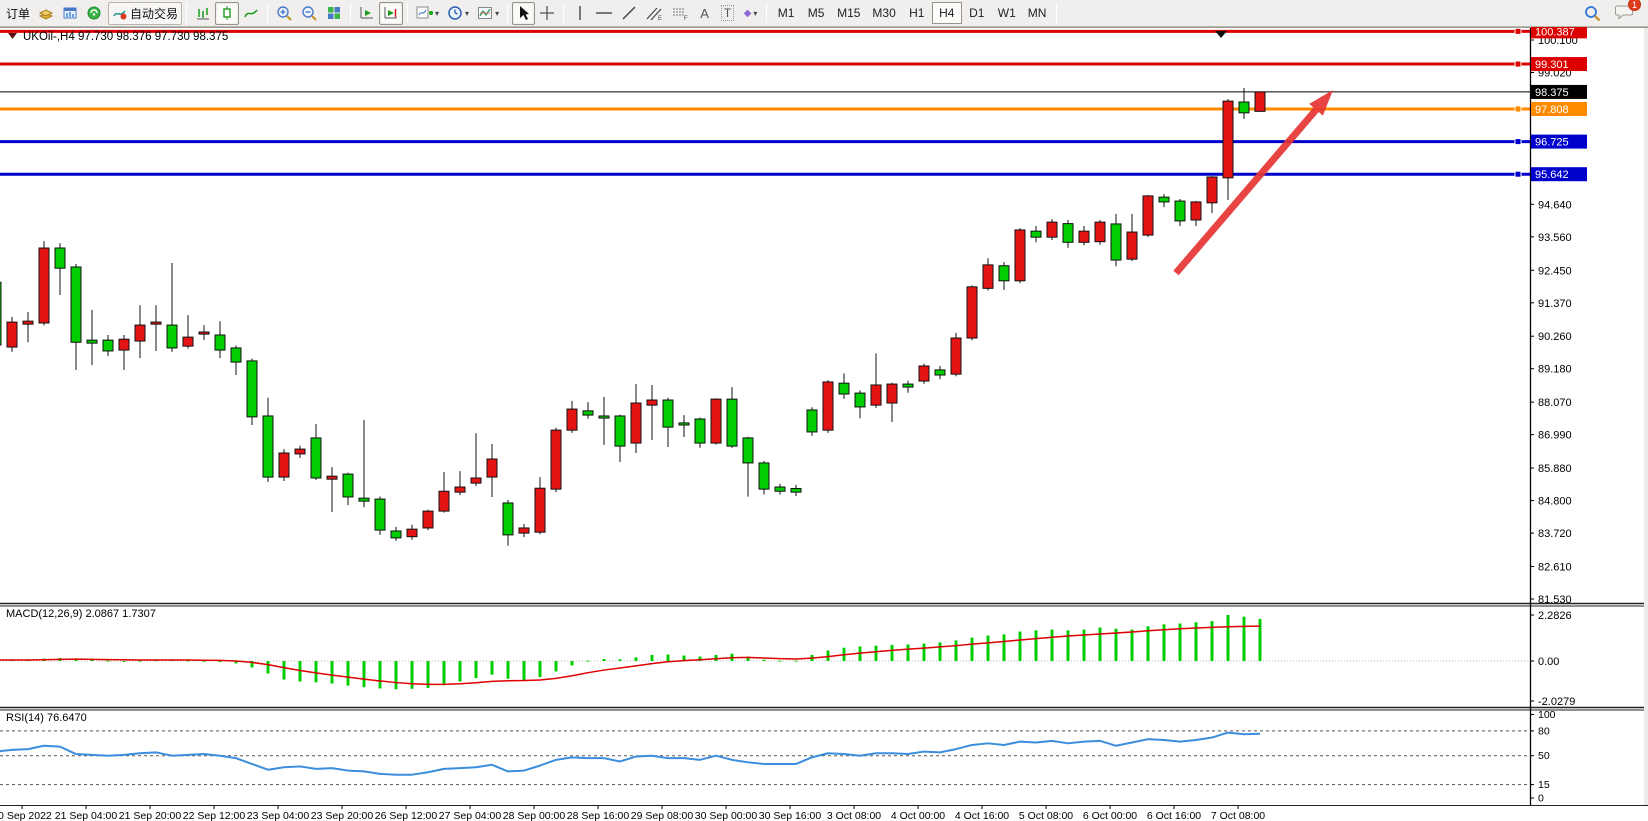 This screenshot has height=821, width=1648. I want to click on rsi-axis-label: 0, so click(1541, 799).